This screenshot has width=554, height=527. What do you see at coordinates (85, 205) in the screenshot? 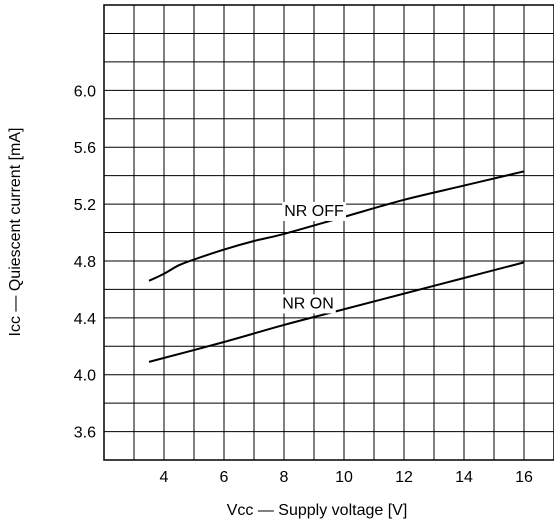
I see `y-tick-label: 5.2` at bounding box center [85, 205].